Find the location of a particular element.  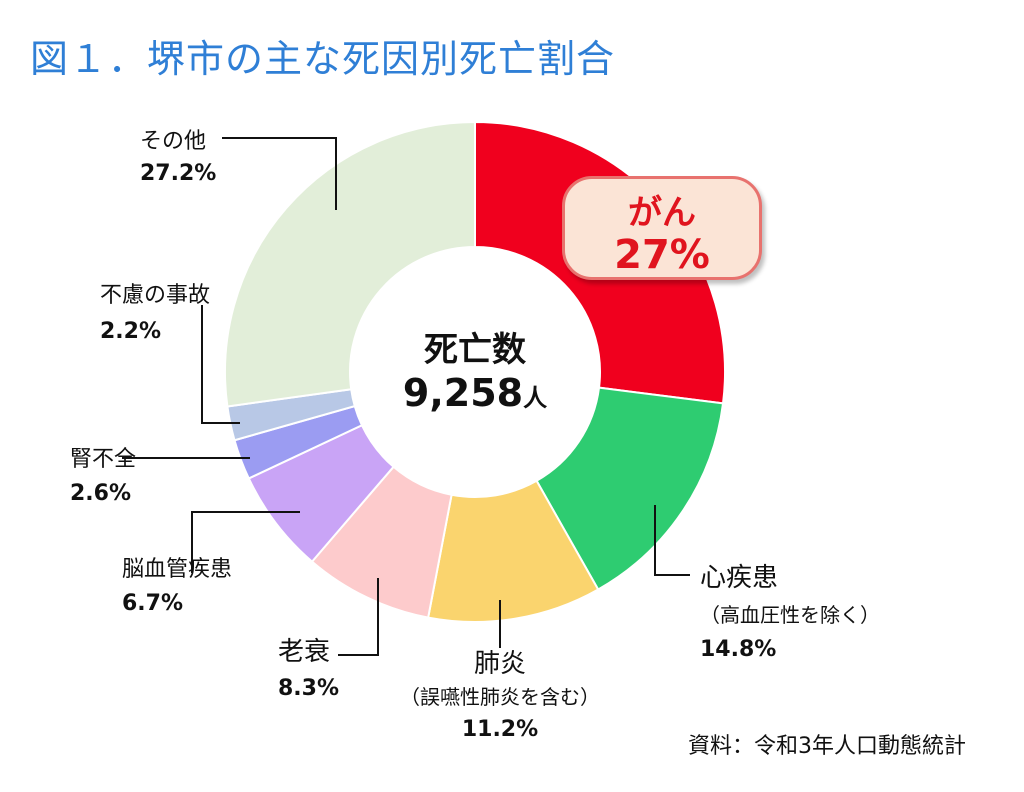

center-total: 死亡数 9,258人 is located at coordinates (475, 368).